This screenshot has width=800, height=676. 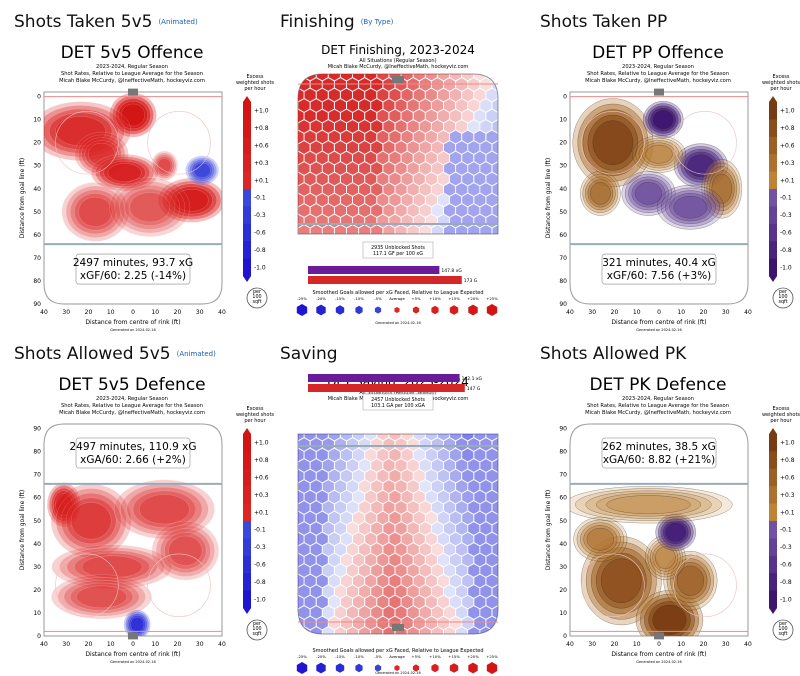 What do you see at coordinates (397, 393) in the screenshot?
I see `chart-subtitle: All Situations (Regular Season)` at bounding box center [397, 393].